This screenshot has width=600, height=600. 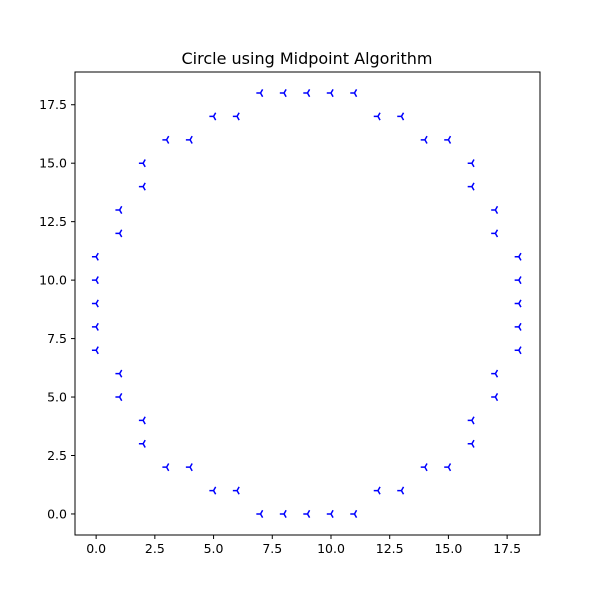 What do you see at coordinates (53, 280) in the screenshot?
I see `y-tick-label: 10.0` at bounding box center [53, 280].